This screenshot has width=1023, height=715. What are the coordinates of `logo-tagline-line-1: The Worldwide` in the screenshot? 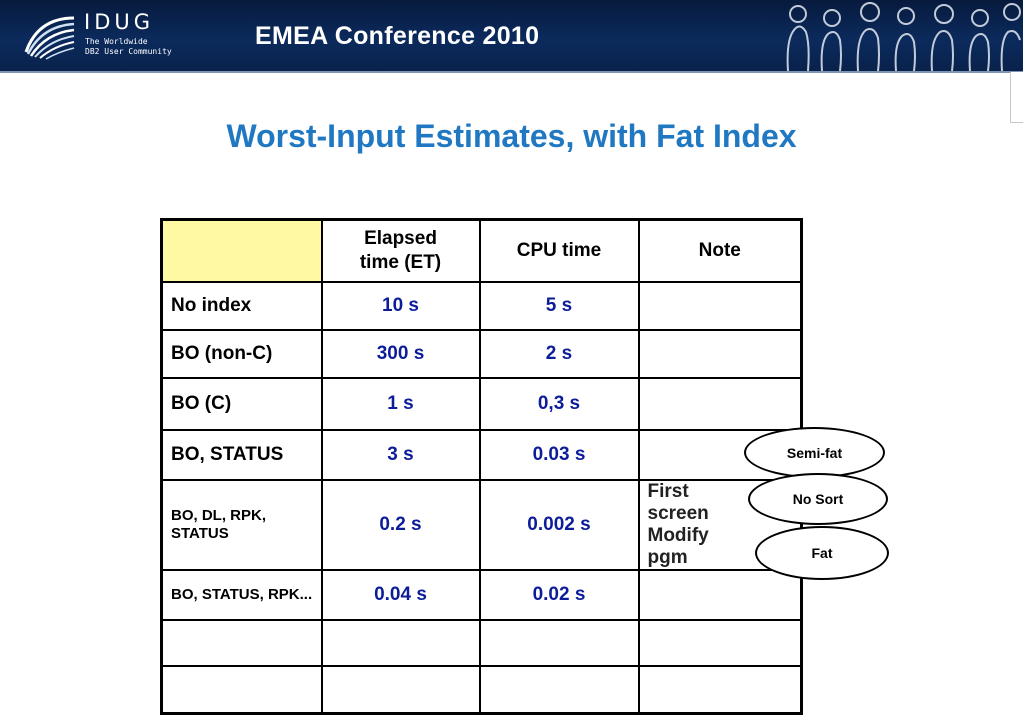 It's located at (116, 41).